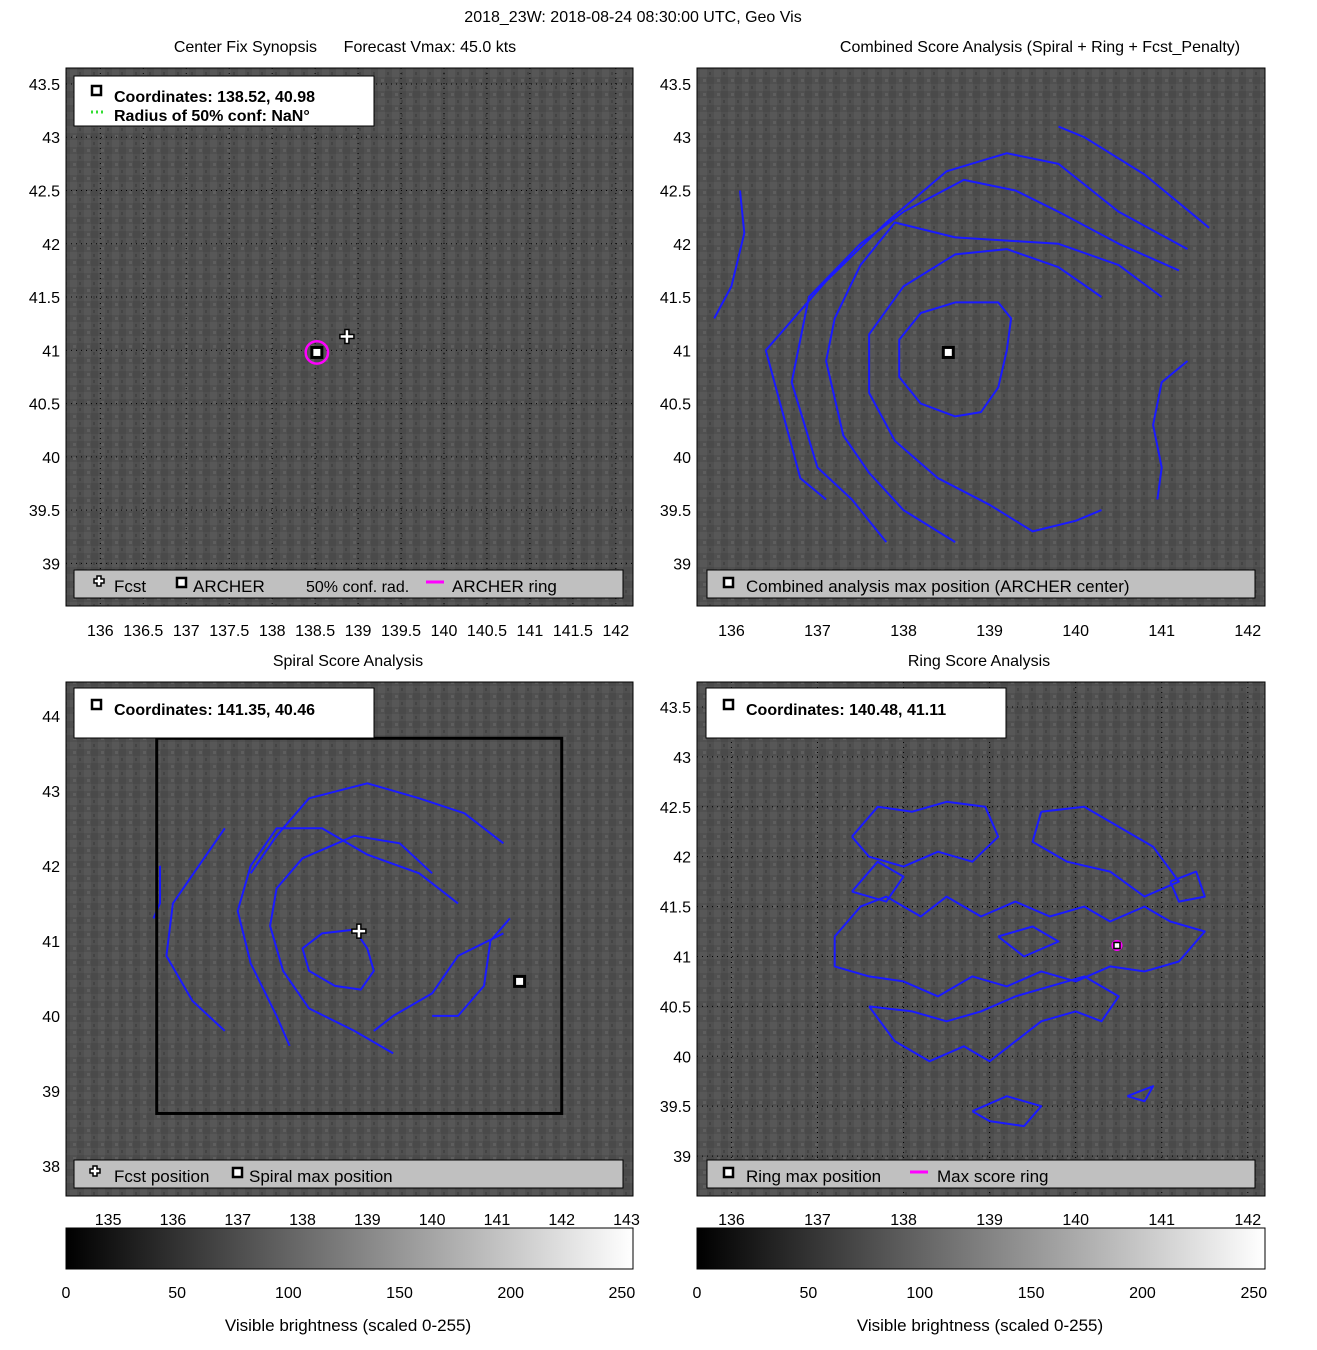 Image resolution: width=1317 pixels, height=1350 pixels. I want to click on y-tick-label: 38, so click(51, 1167).